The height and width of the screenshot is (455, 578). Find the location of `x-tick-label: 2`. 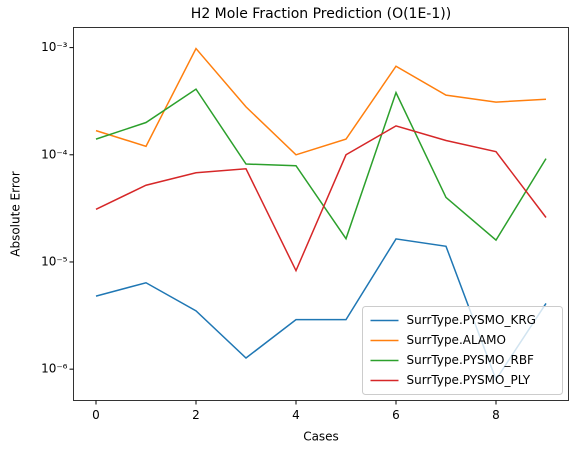

x-tick-label: 2 is located at coordinates (196, 415).